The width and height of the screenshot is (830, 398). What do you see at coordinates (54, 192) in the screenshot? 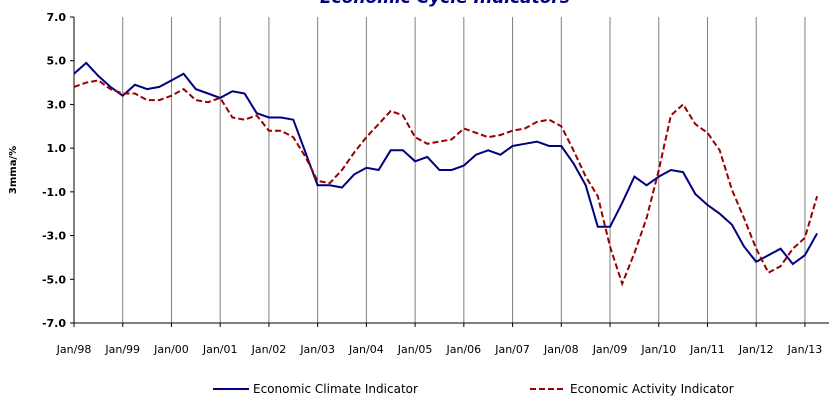
I see `y-tick-label: -1.0` at bounding box center [54, 192].